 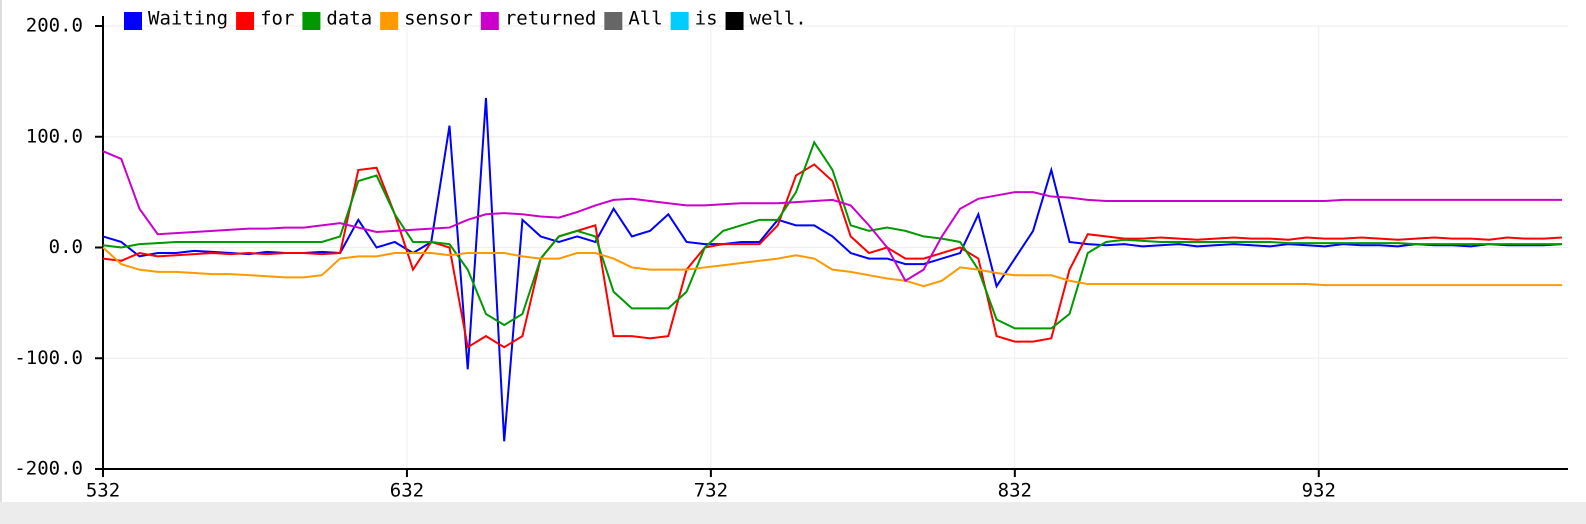 What do you see at coordinates (66, 247) in the screenshot?
I see `y-tick-label: 0.0` at bounding box center [66, 247].